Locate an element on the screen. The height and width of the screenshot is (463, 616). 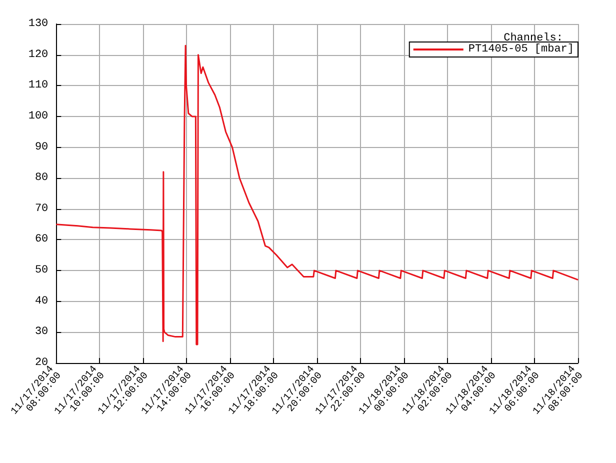
y-tick-label: 80 is located at coordinates (41, 178).